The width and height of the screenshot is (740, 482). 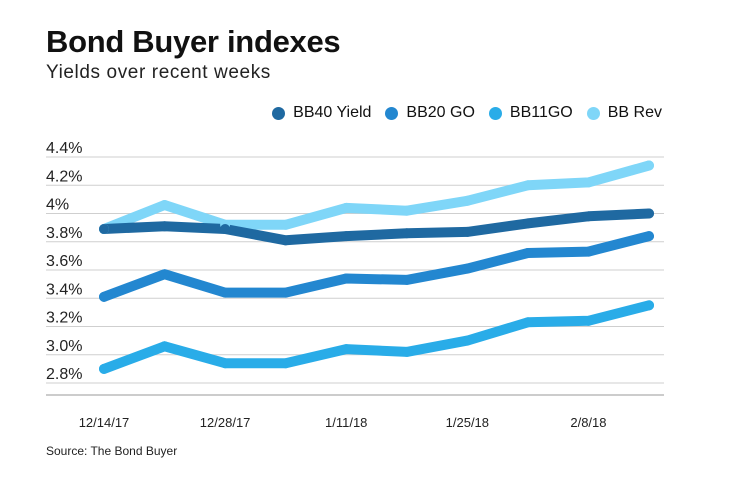 I want to click on legend-label-bb20: BB20 GO, so click(x=440, y=112).